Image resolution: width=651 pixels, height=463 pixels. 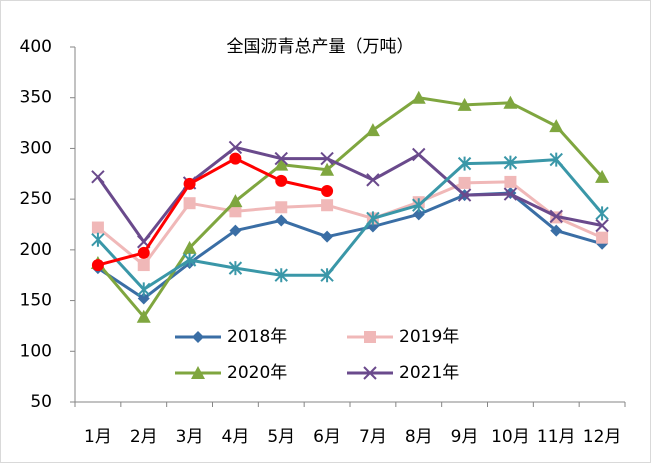 What do you see at coordinates (257, 373) in the screenshot?
I see `legend-label: 2020年` at bounding box center [257, 373].